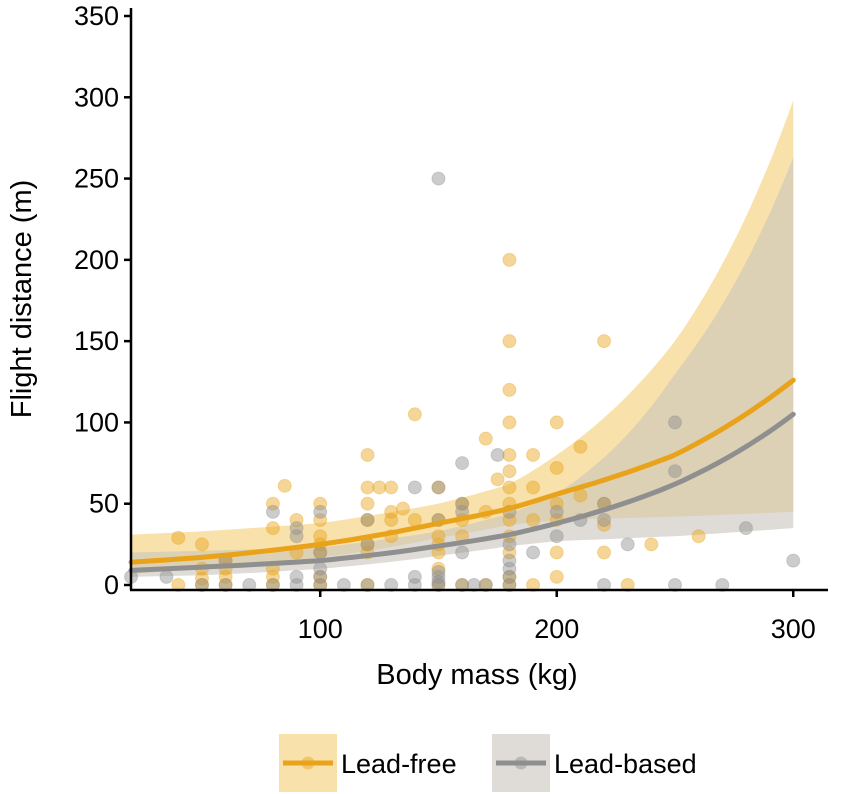 Image resolution: width=852 pixels, height=794 pixels. What do you see at coordinates (96, 16) in the screenshot?
I see `y-tick-label: 350` at bounding box center [96, 16].